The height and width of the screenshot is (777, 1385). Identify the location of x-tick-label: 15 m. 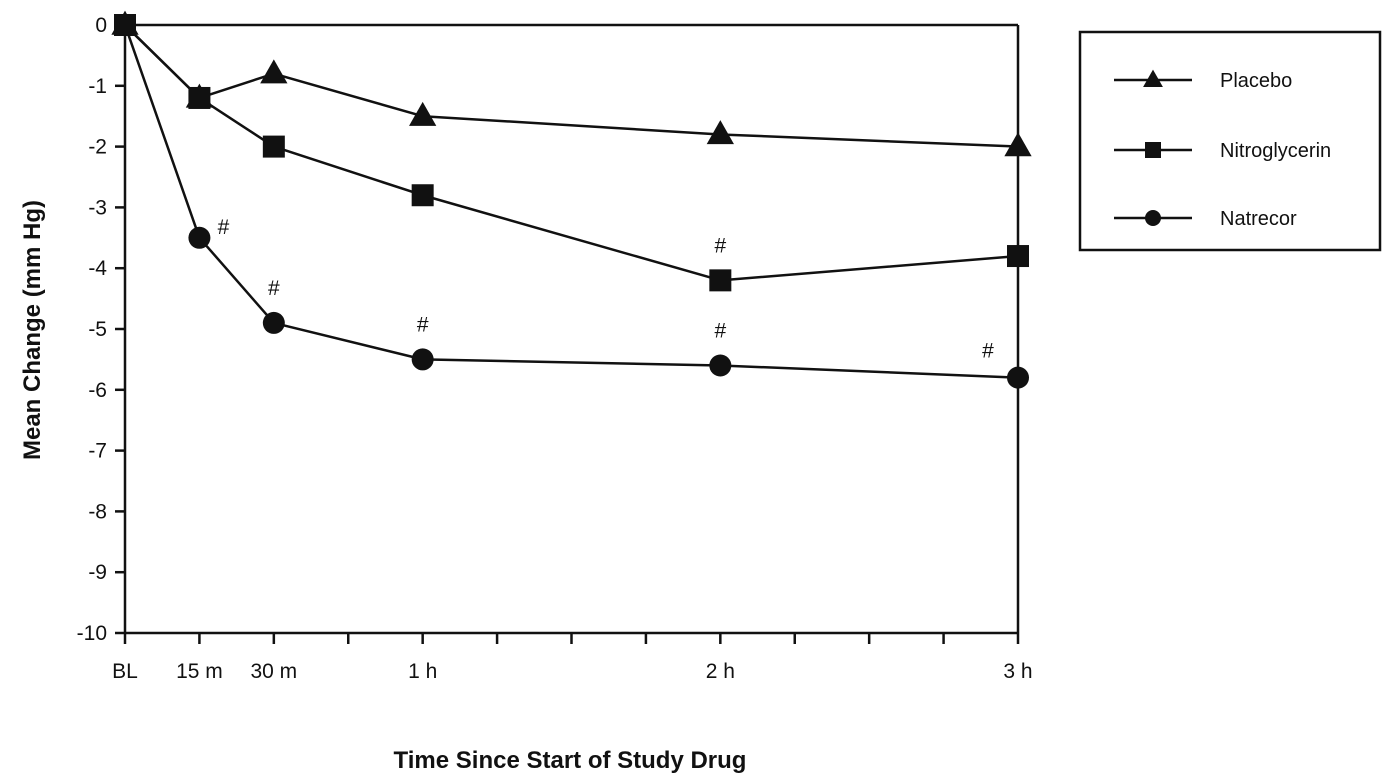
(199, 671).